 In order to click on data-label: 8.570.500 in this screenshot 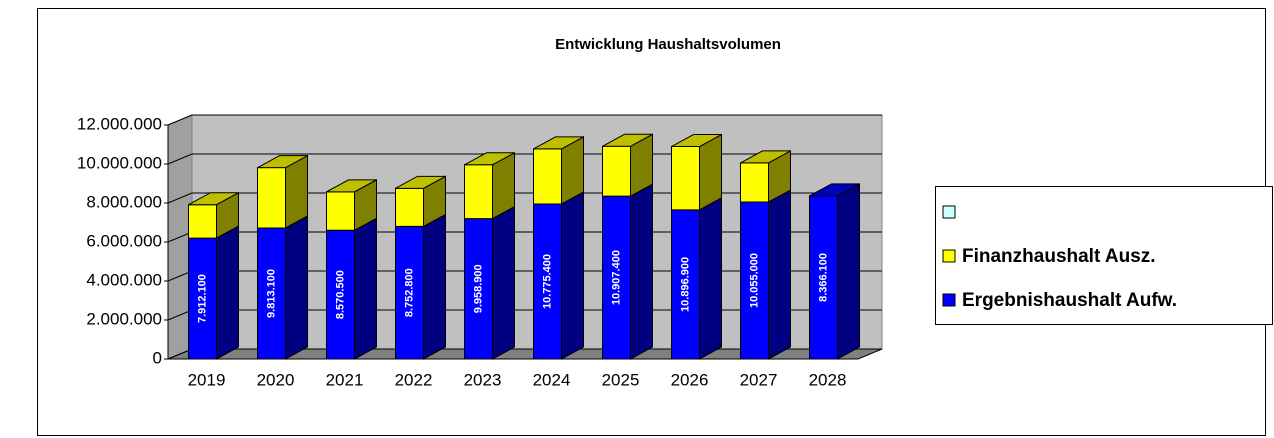, I will do `click(340, 294)`.